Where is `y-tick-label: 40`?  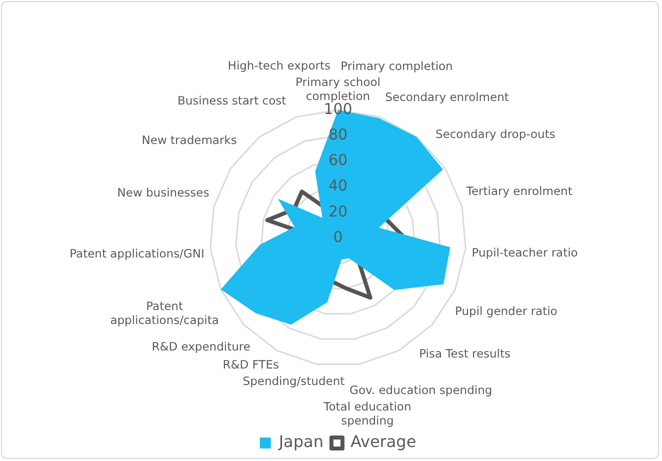 y-tick-label: 40 is located at coordinates (338, 185).